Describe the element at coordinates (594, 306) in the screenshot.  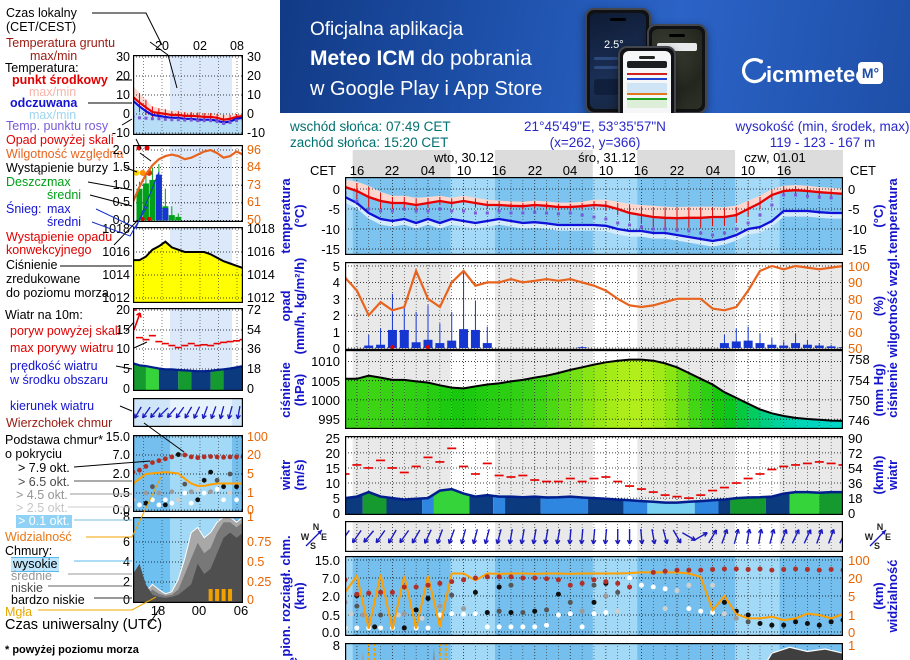
I see `panel-precipitation-humidity` at that location.